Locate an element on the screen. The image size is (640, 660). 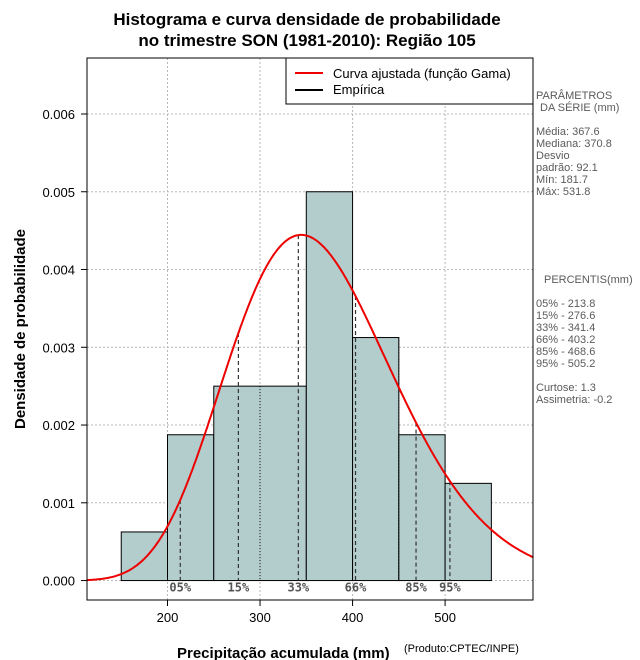
y-axis-title: Densidade de probabilidade is located at coordinates (20, 329).